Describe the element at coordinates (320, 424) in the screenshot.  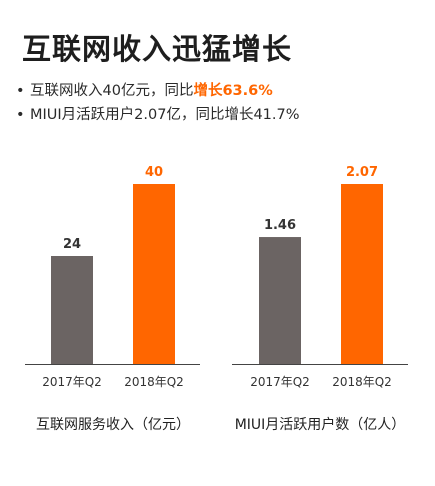
I see `chart-title: MIUI月活跃用户数（亿人）` at that location.